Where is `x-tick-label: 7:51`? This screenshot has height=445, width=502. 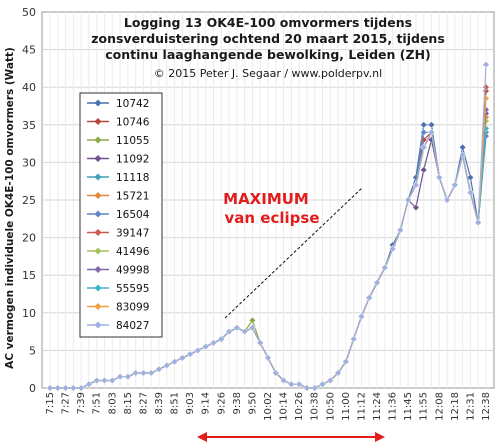
x-tick-label: 7:51 is located at coordinates (97, 403).